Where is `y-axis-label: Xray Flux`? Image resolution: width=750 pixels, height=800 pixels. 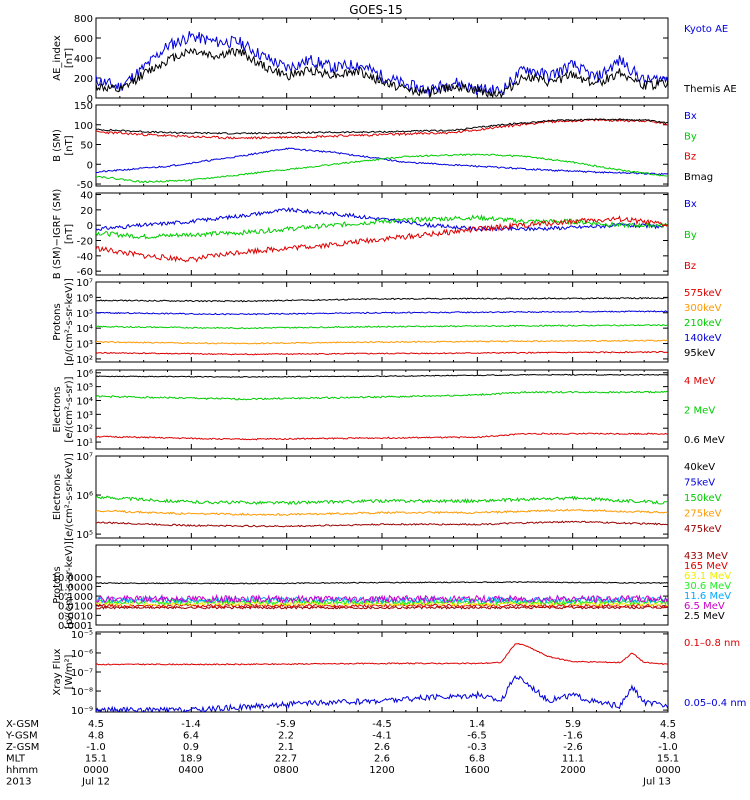 y-axis-label: Xray Flux is located at coordinates (57, 671).